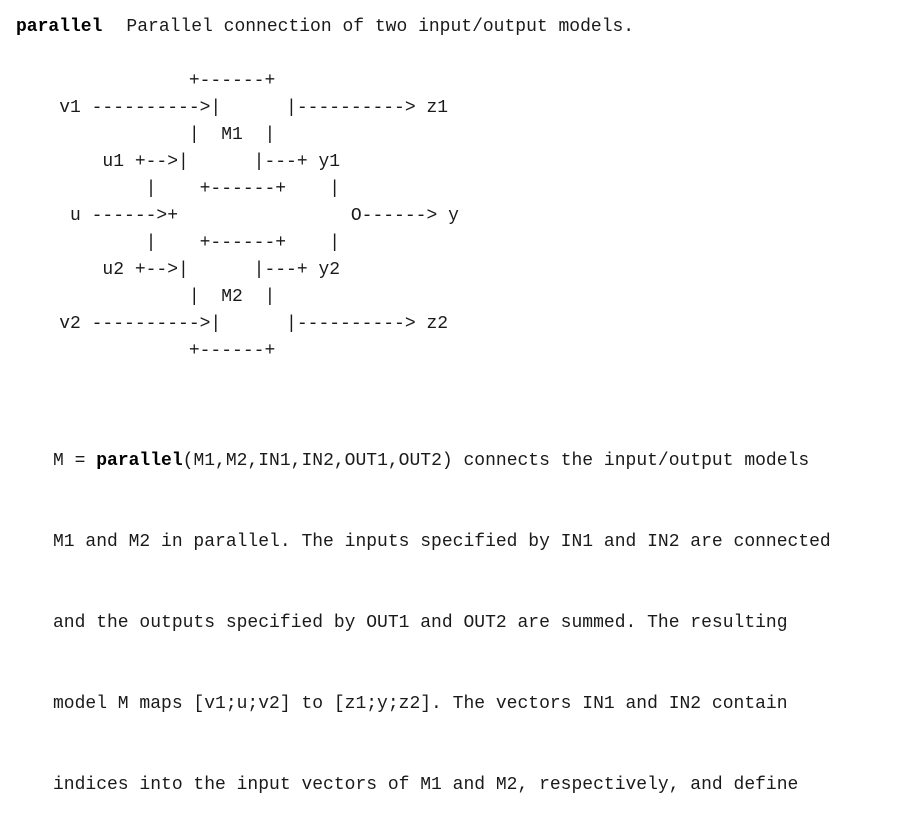 This screenshot has width=919, height=826. Describe the element at coordinates (232, 324) in the screenshot. I see `diagram-line: v2 ---------->| |----------> z2` at that location.